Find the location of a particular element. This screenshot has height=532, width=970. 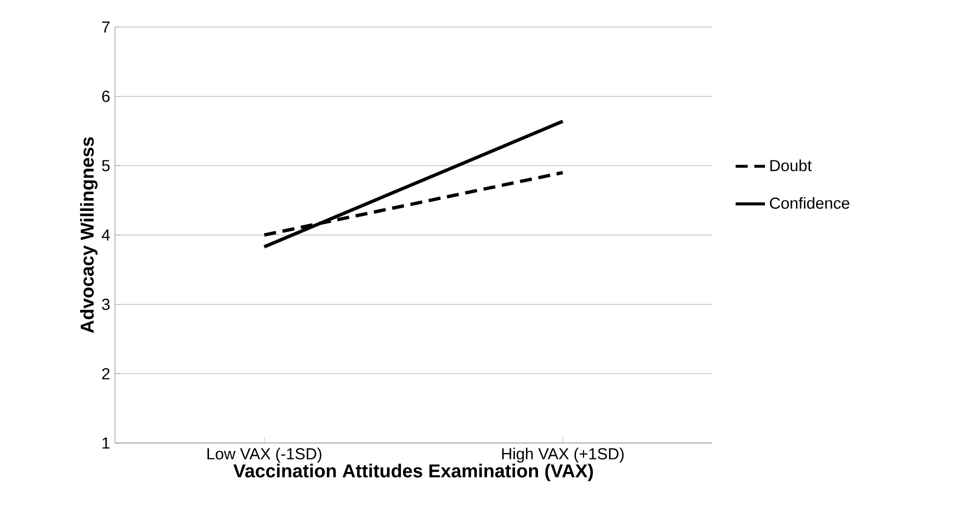

y-tick-label: 2 is located at coordinates (106, 374).